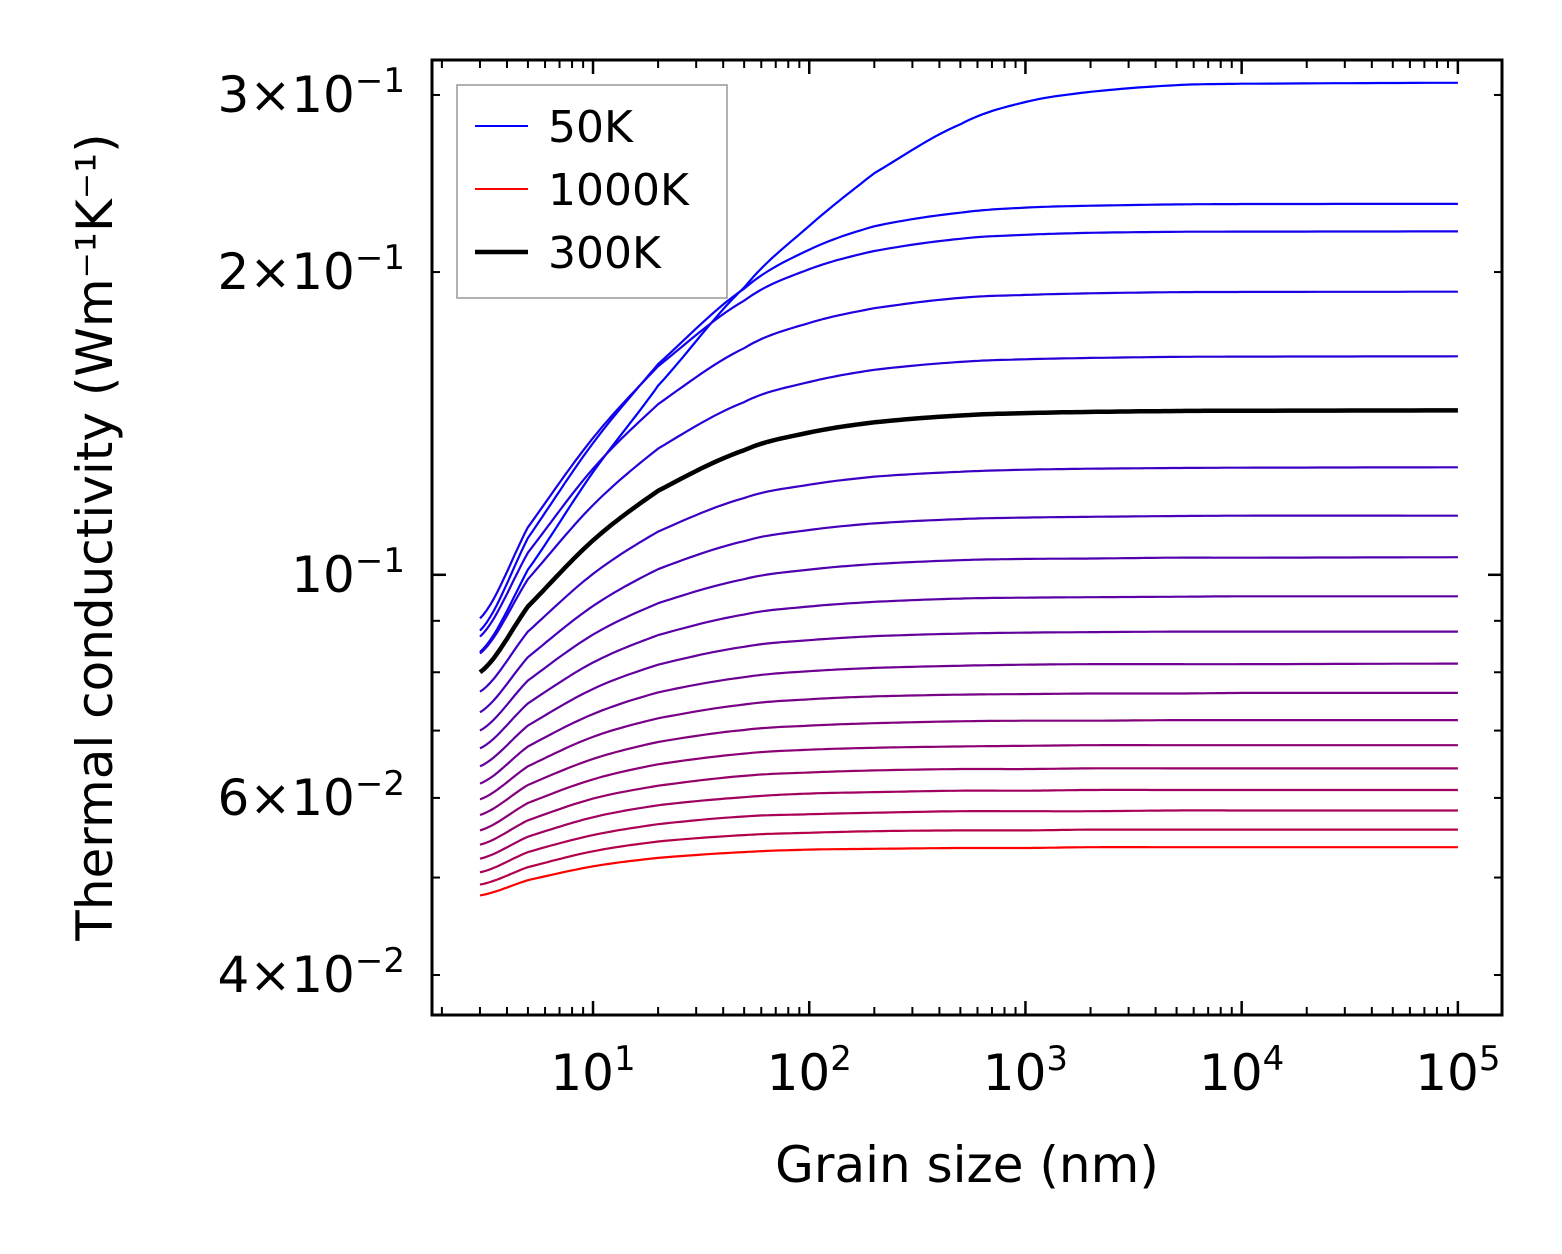 The height and width of the screenshot is (1254, 1562). I want to click on series-line-800k, so click(968, 806).